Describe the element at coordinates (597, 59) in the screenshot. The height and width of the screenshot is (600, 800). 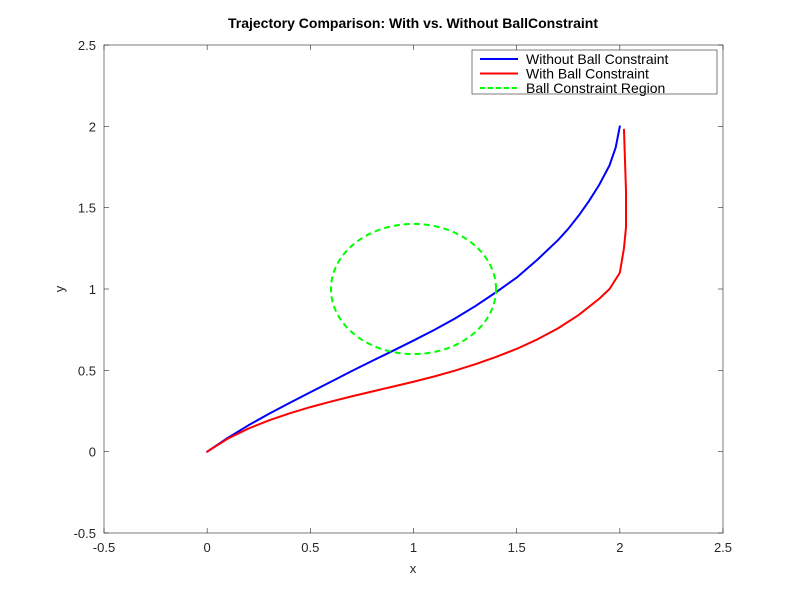
I see `legend-label-1: Without Ball Constraint` at that location.